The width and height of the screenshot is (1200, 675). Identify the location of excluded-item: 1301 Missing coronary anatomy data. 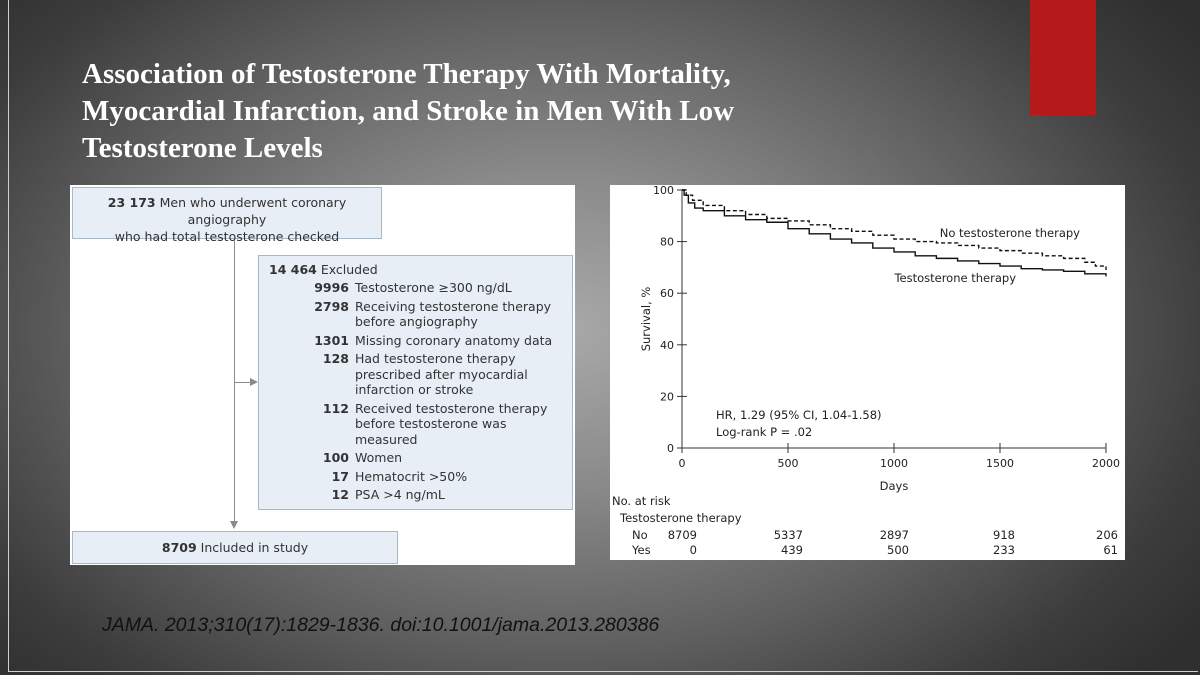
(420, 341).